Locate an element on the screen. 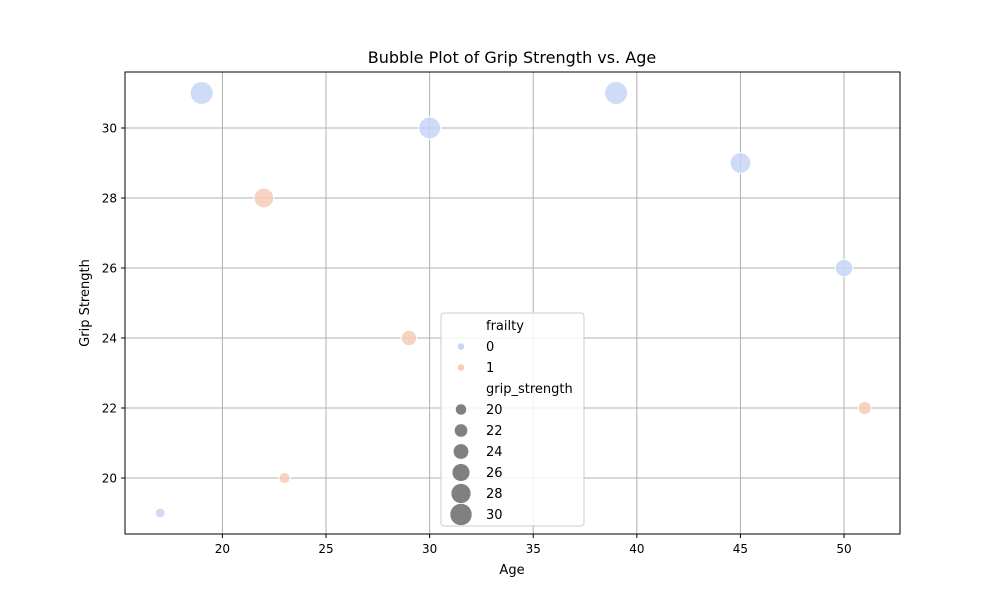 The height and width of the screenshot is (604, 1000). legend-size-label: 22 is located at coordinates (494, 431).